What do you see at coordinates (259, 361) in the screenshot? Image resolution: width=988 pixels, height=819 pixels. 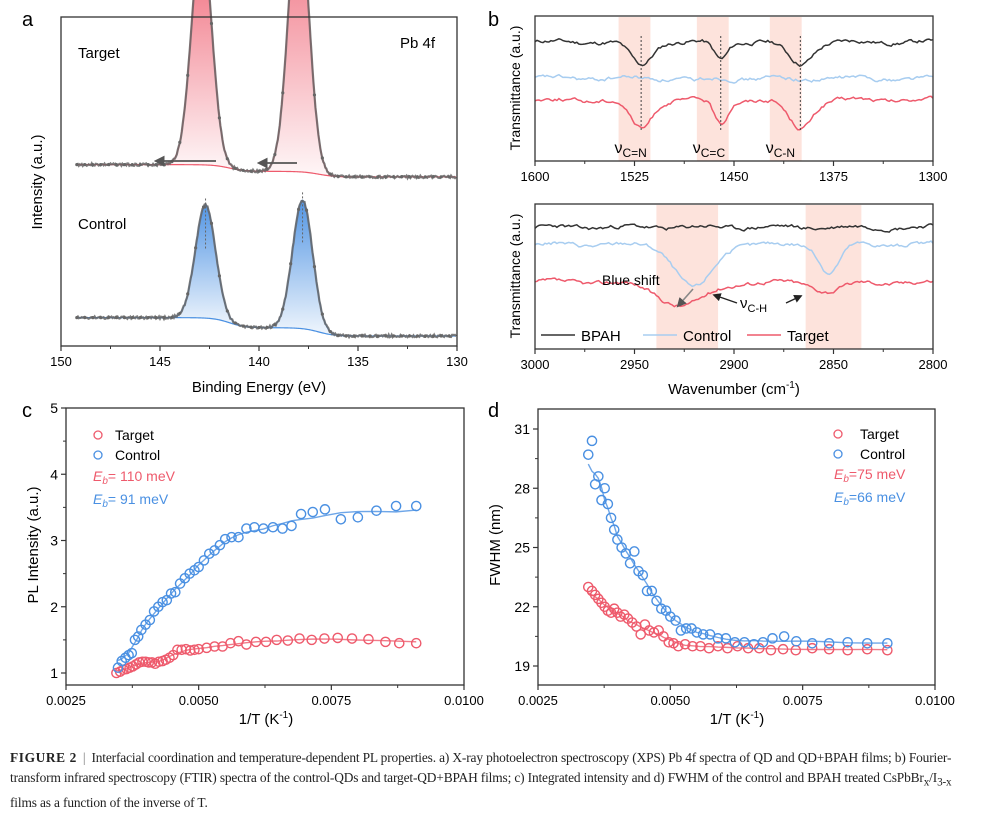 I see `x-tick-label: 140` at bounding box center [259, 361].